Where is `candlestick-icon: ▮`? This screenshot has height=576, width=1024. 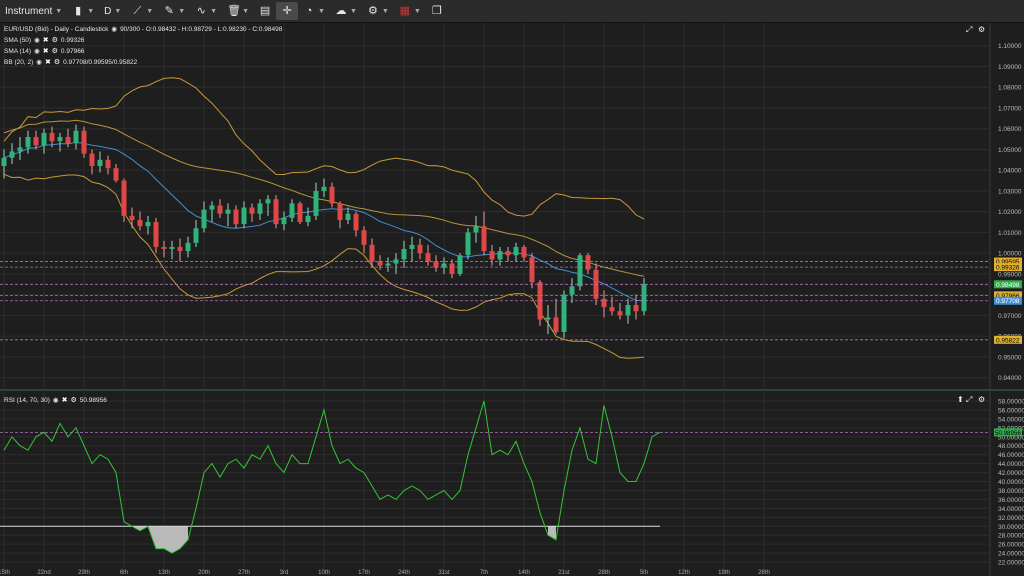 candlestick-icon: ▮ is located at coordinates (78, 11).